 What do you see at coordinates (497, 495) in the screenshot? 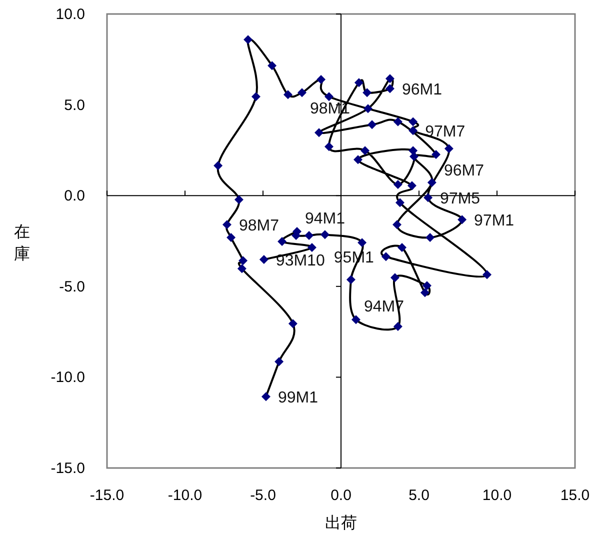
I see `x-tick-label: 10.0` at bounding box center [497, 495].